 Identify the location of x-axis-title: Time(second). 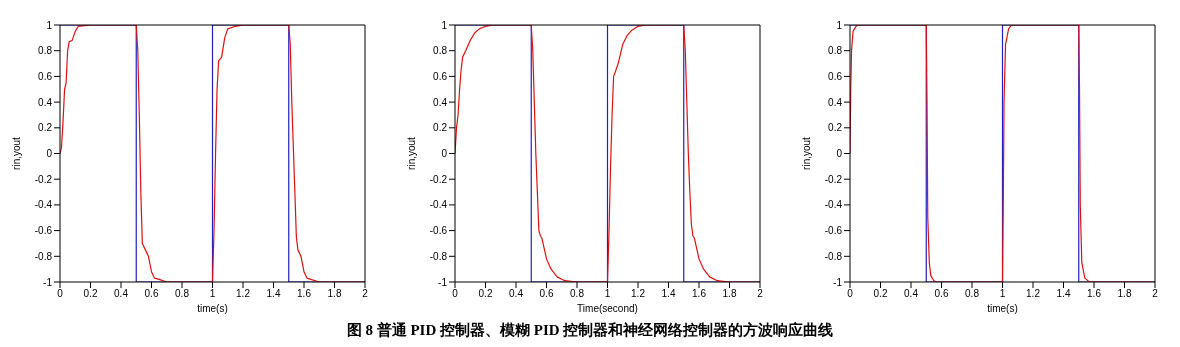
(607, 308).